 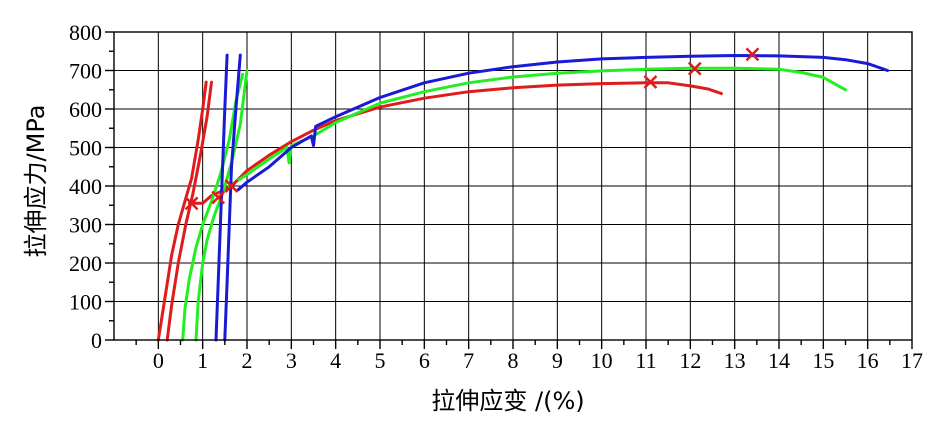 What do you see at coordinates (513, 360) in the screenshot?
I see `x-tick-label: 8` at bounding box center [513, 360].